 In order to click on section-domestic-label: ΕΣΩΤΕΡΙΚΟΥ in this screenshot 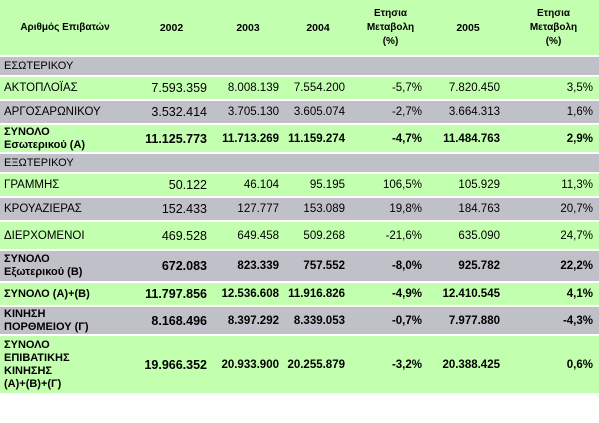, I will do `click(299, 67)`.